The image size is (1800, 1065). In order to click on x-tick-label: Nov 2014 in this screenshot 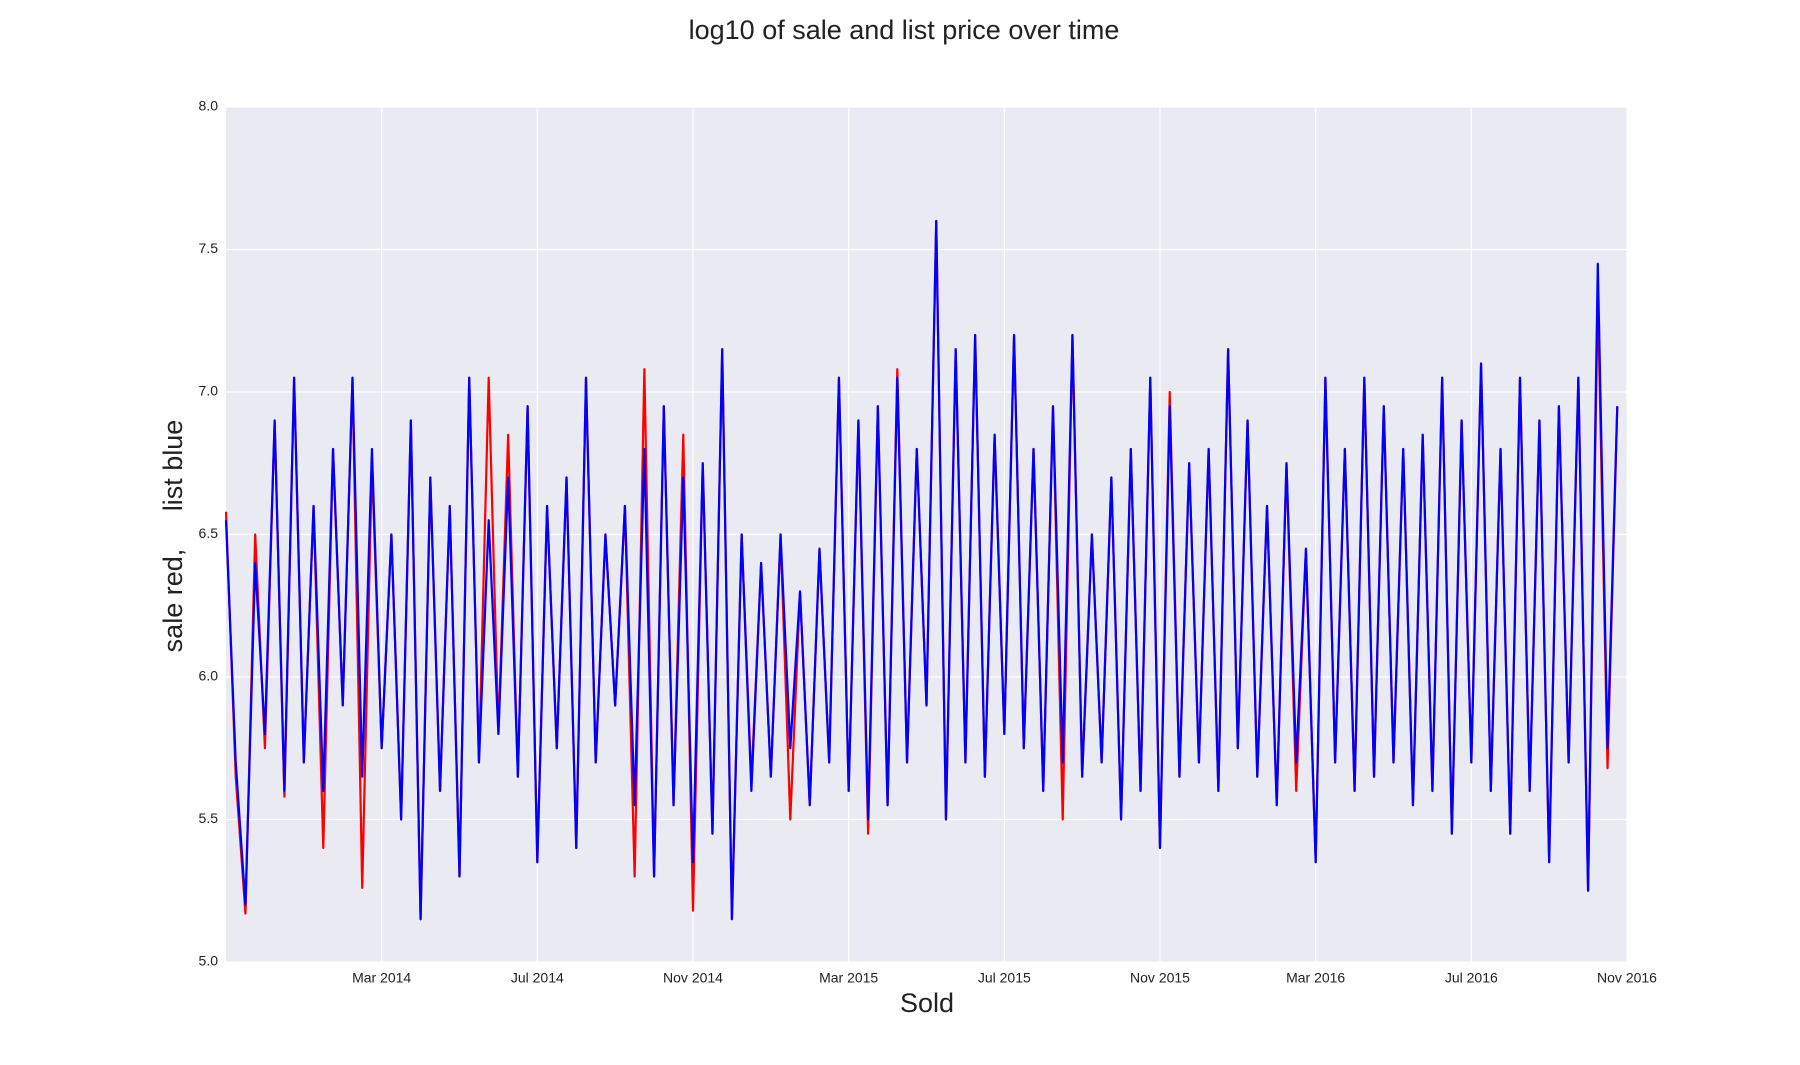, I will do `click(693, 978)`.